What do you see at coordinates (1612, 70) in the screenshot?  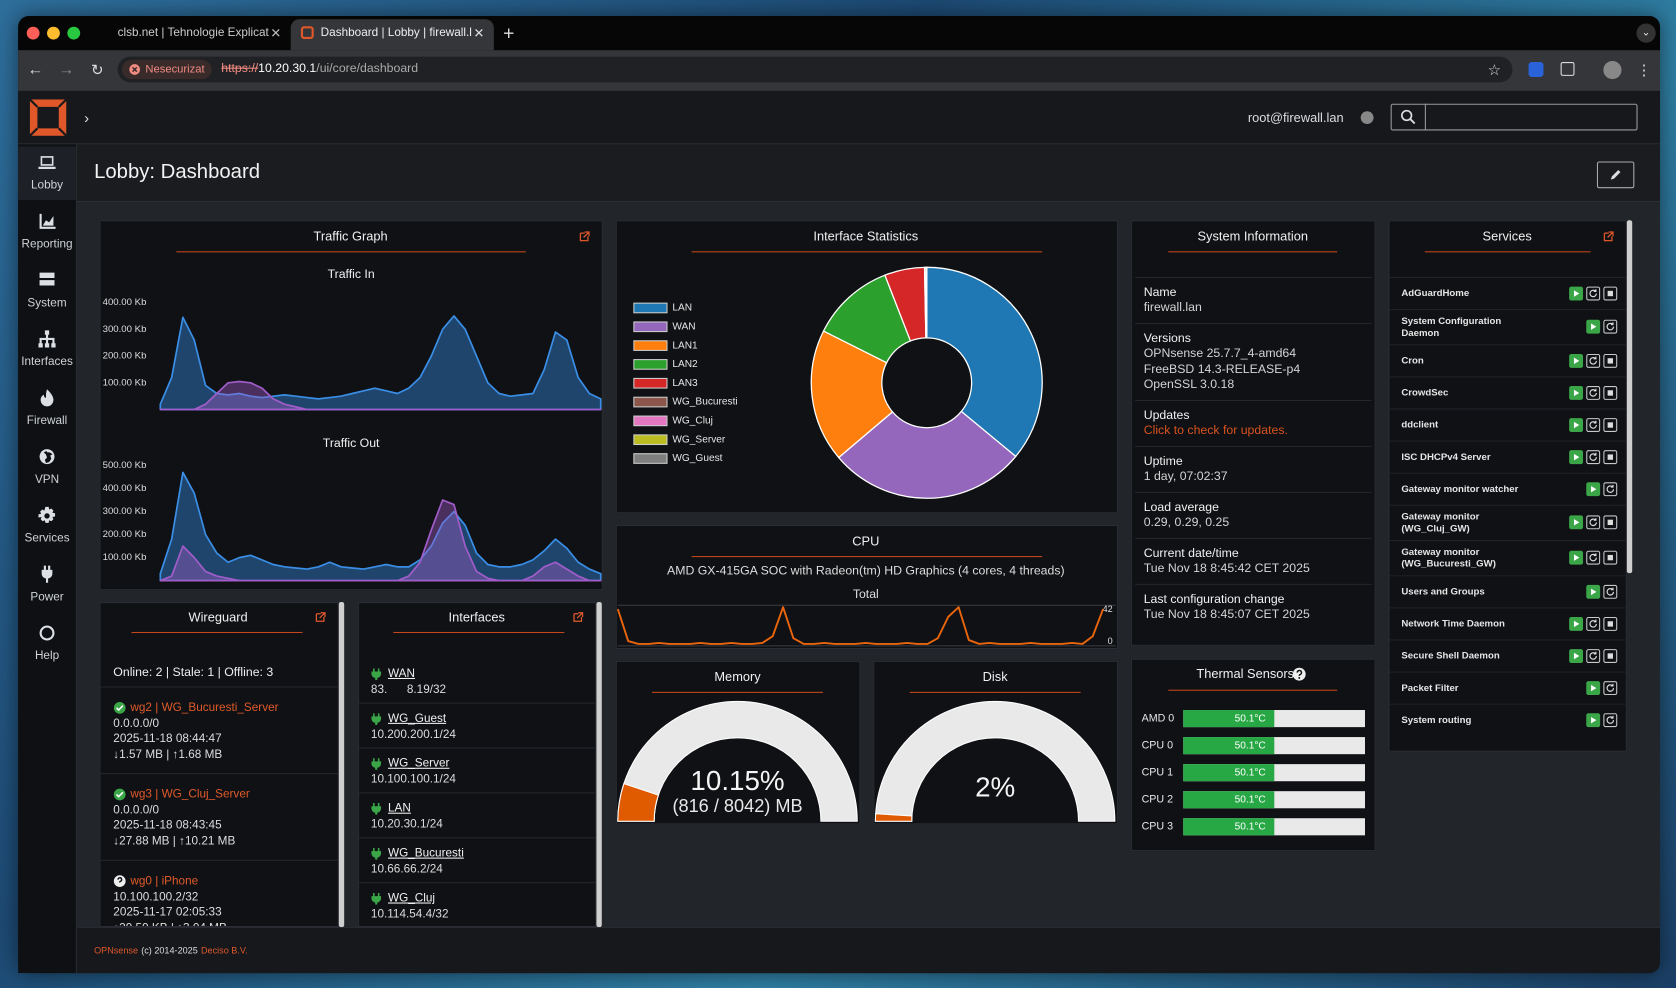 I see `profile-button` at bounding box center [1612, 70].